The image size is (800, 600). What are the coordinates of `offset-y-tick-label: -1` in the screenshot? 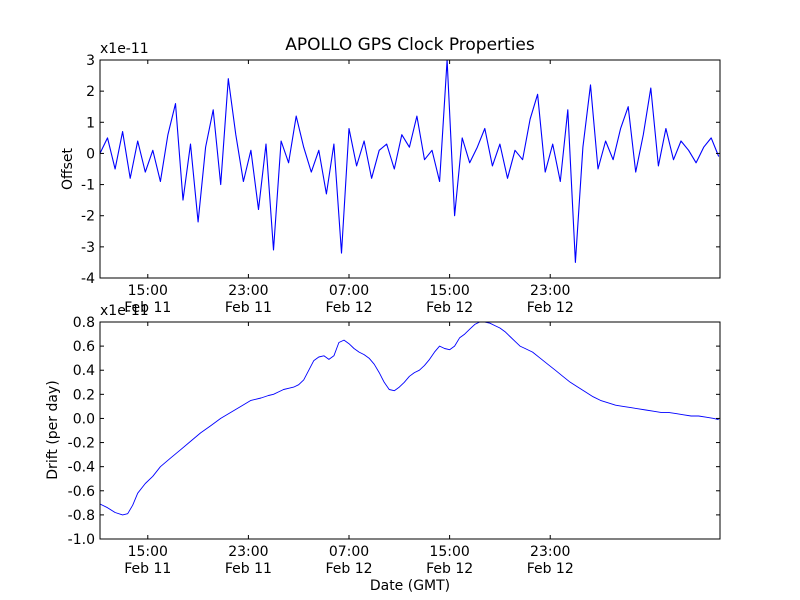 It's located at (88, 186).